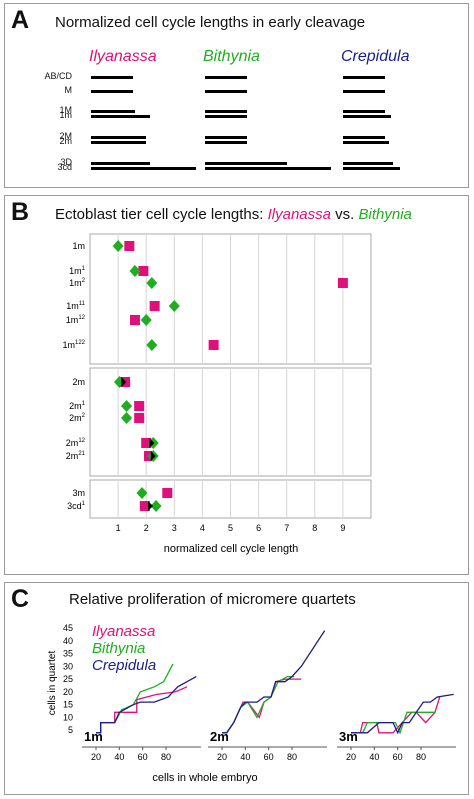 This screenshot has height=799, width=474. I want to click on panel-b-title-vs: vs., so click(345, 214).